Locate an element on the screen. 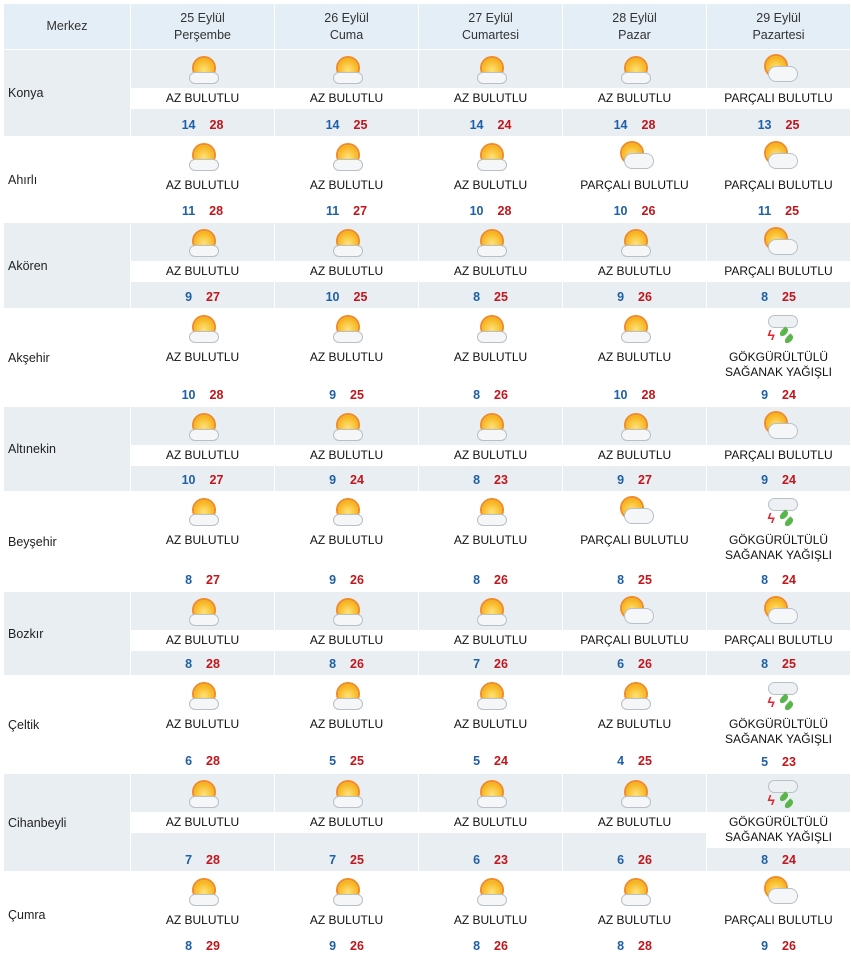 This screenshot has height=958, width=851. thunderstorm-icon: ϟ is located at coordinates (780, 697).